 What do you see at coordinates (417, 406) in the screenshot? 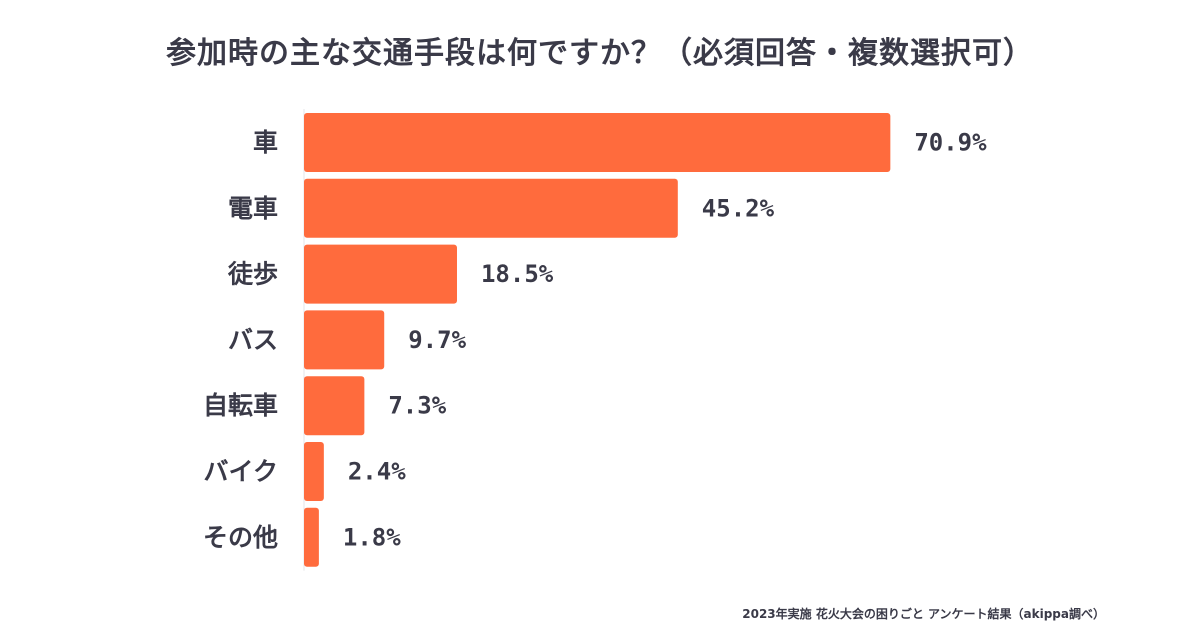
I see `value-label: 7.3%` at bounding box center [417, 406].